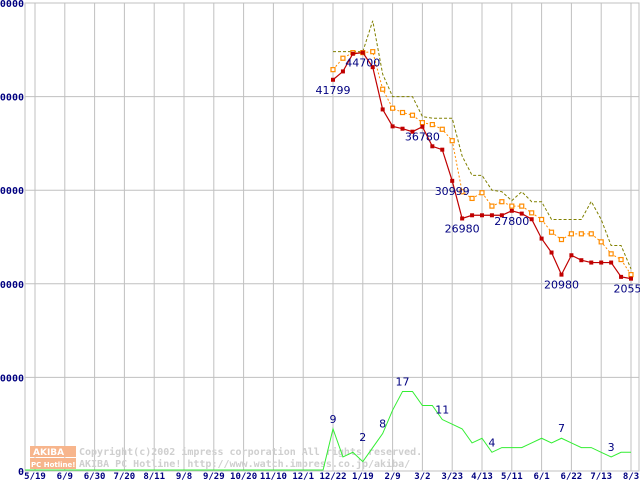 This screenshot has height=480, width=640. Describe the element at coordinates (482, 476) in the screenshot. I see `x-tick-label: 4/13` at that location.